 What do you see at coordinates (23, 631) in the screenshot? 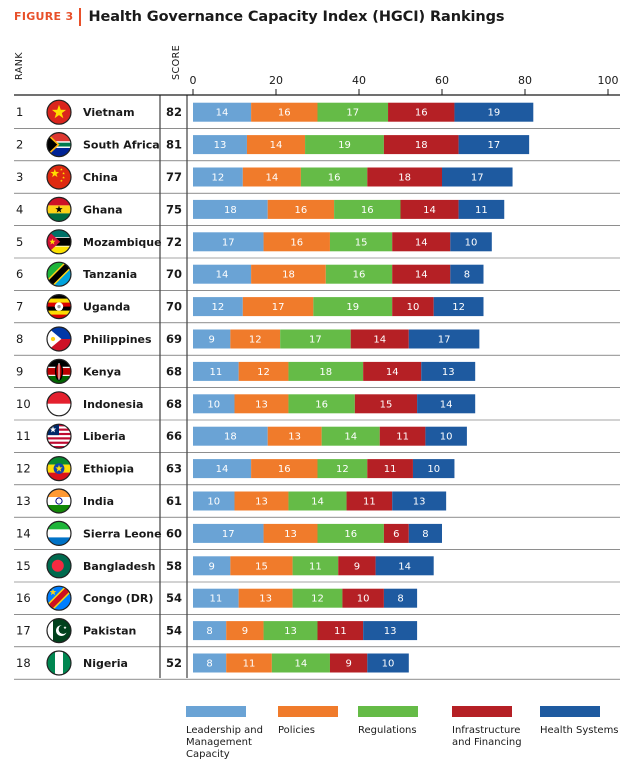
I see `rank-label: 17` at bounding box center [23, 631].